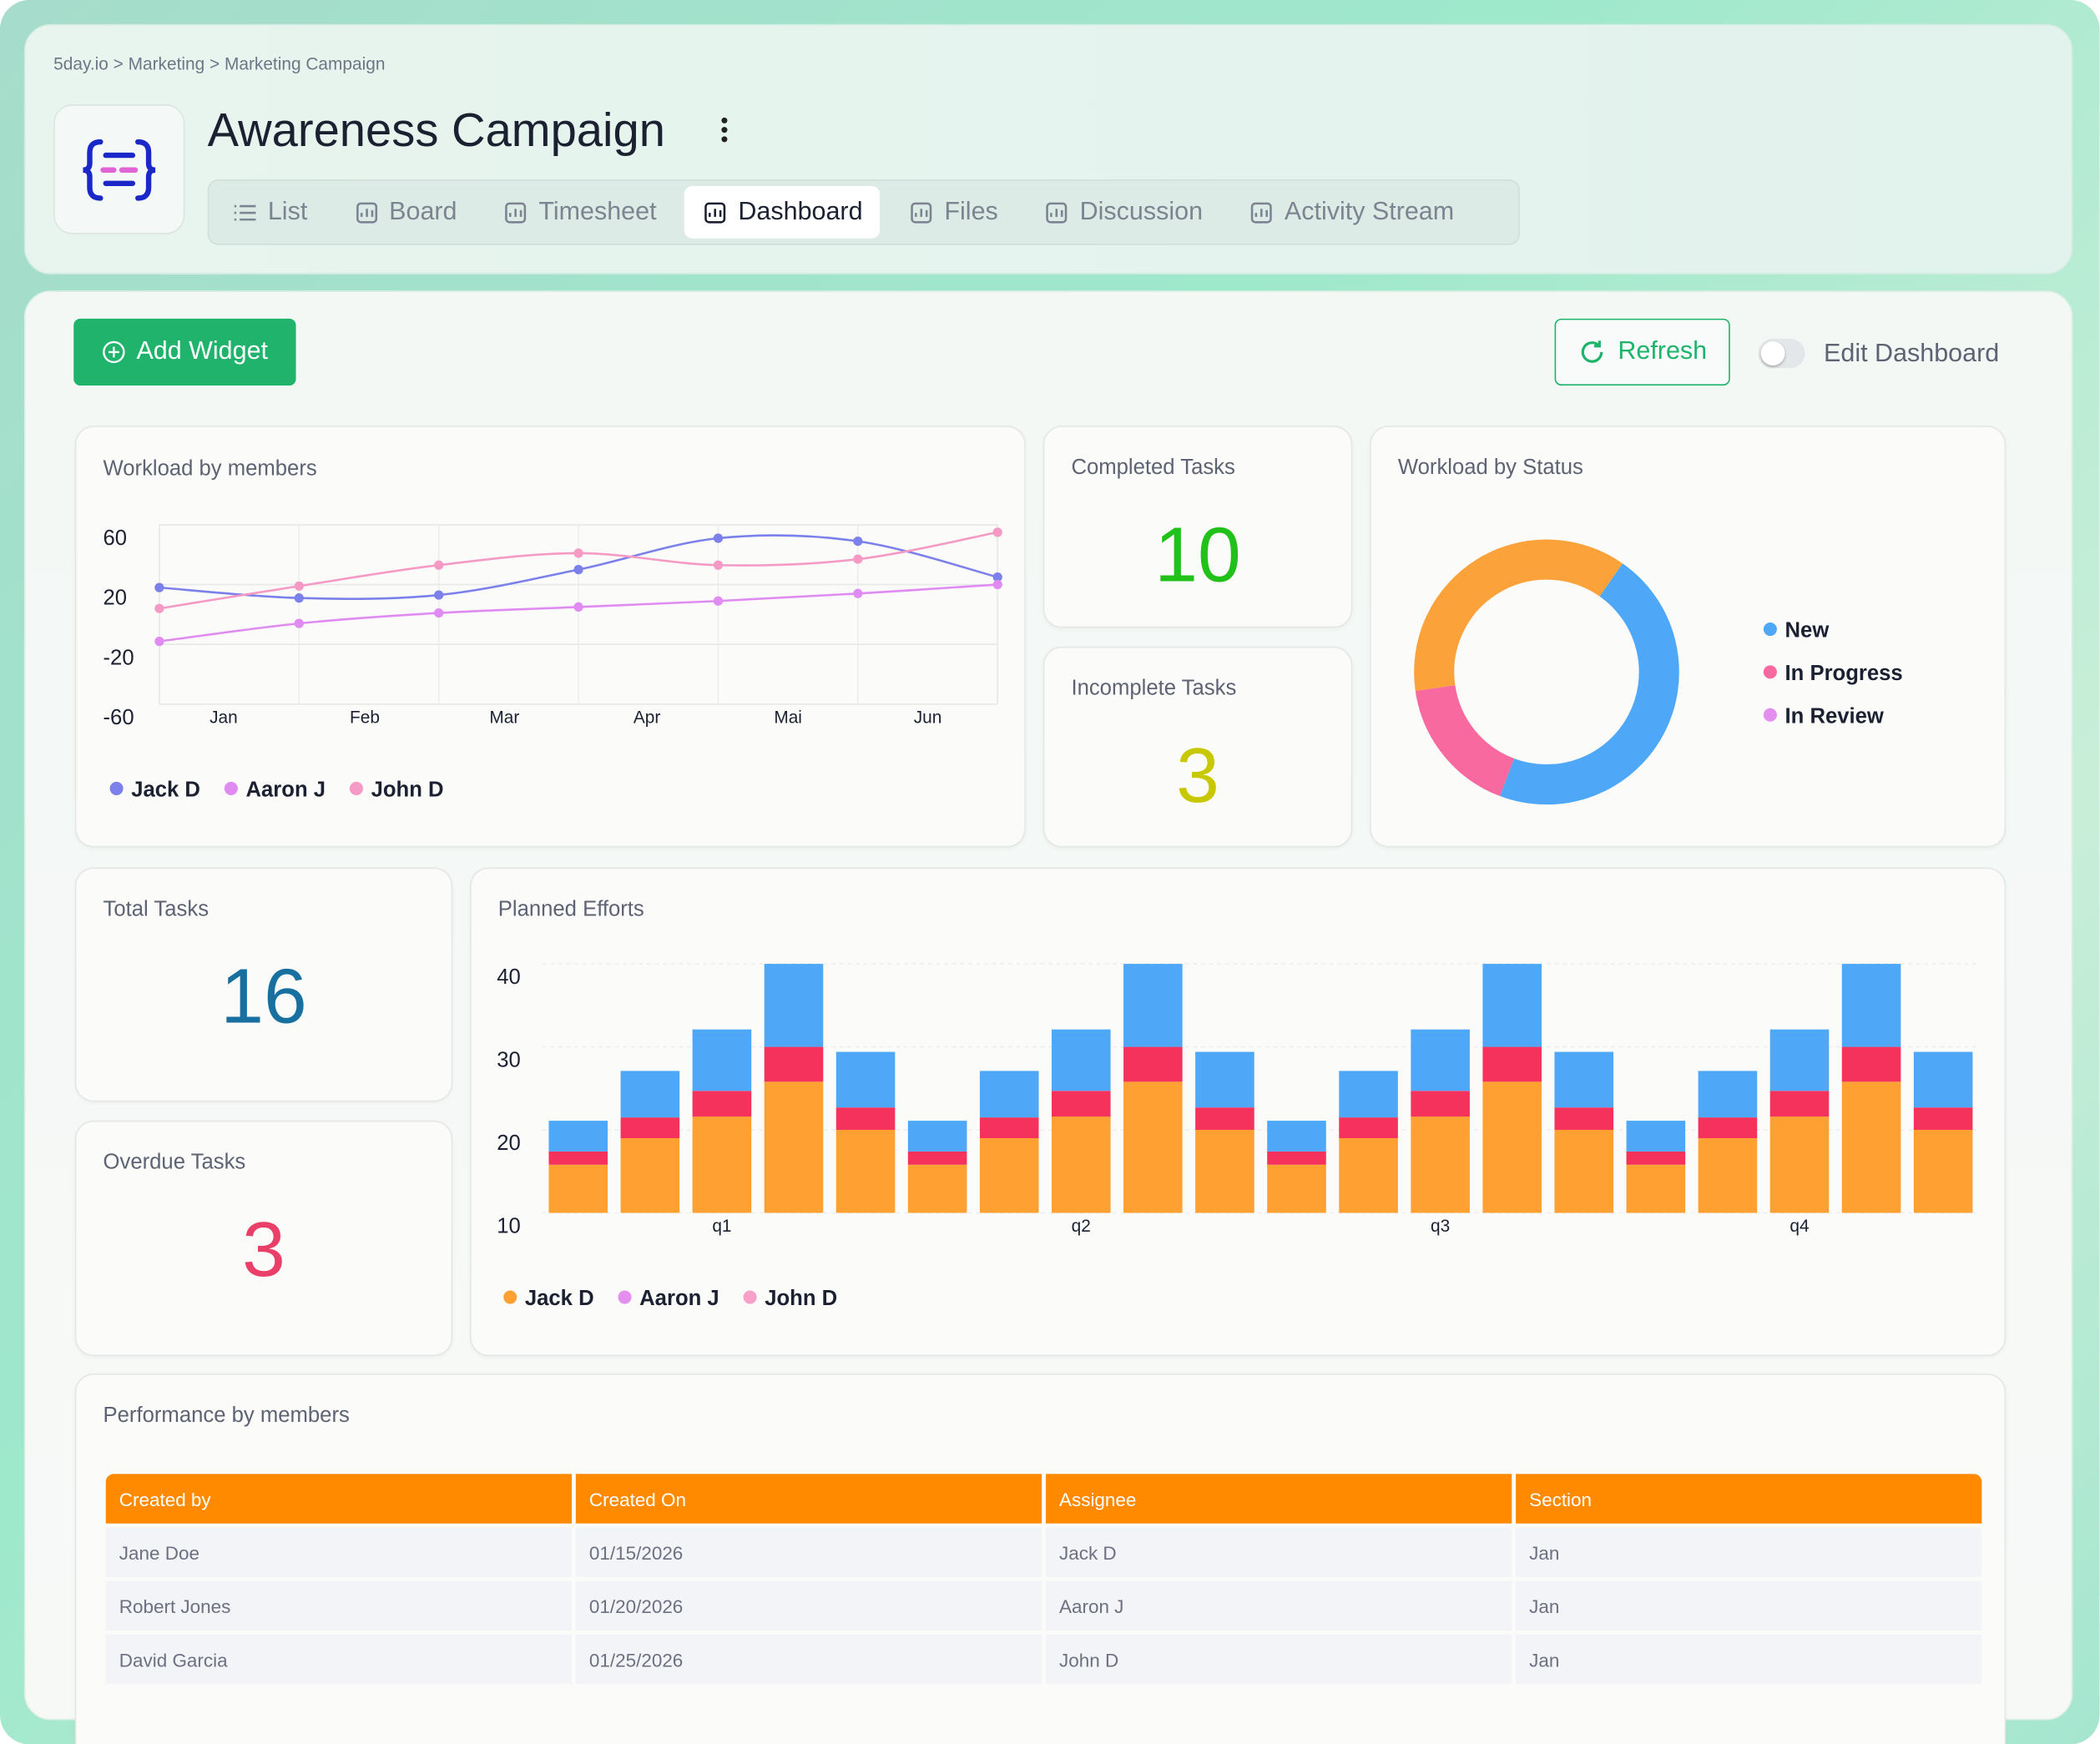 The image size is (2100, 1744). What do you see at coordinates (1122, 212) in the screenshot?
I see `tab: Discussion` at bounding box center [1122, 212].